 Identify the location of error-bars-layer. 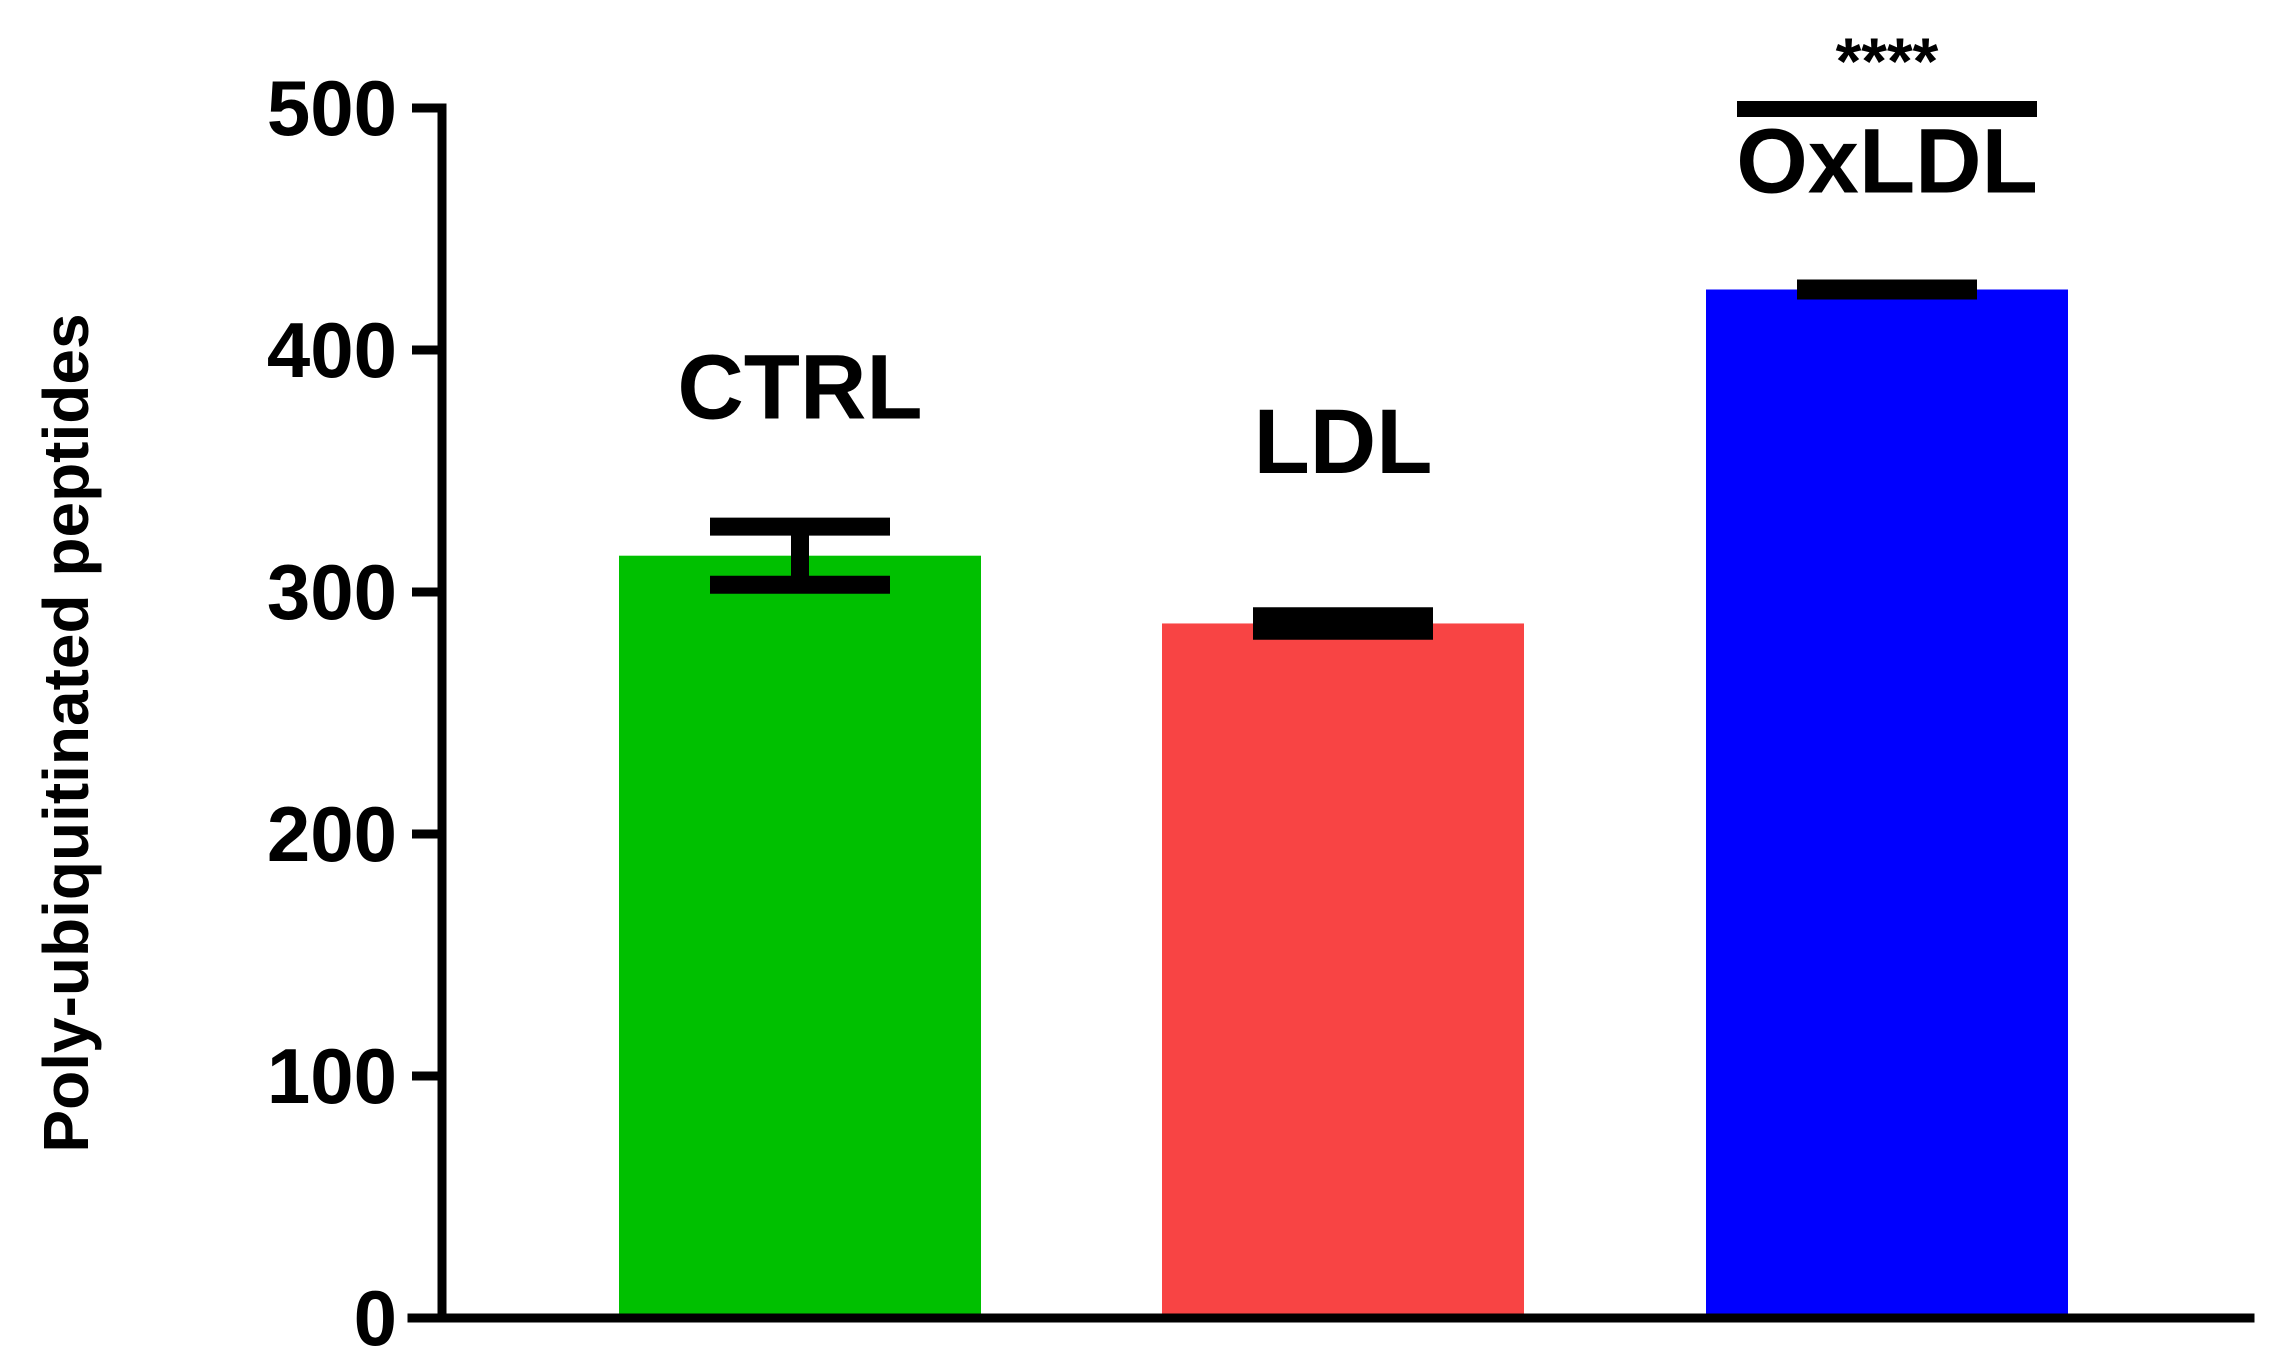
(1343, 459).